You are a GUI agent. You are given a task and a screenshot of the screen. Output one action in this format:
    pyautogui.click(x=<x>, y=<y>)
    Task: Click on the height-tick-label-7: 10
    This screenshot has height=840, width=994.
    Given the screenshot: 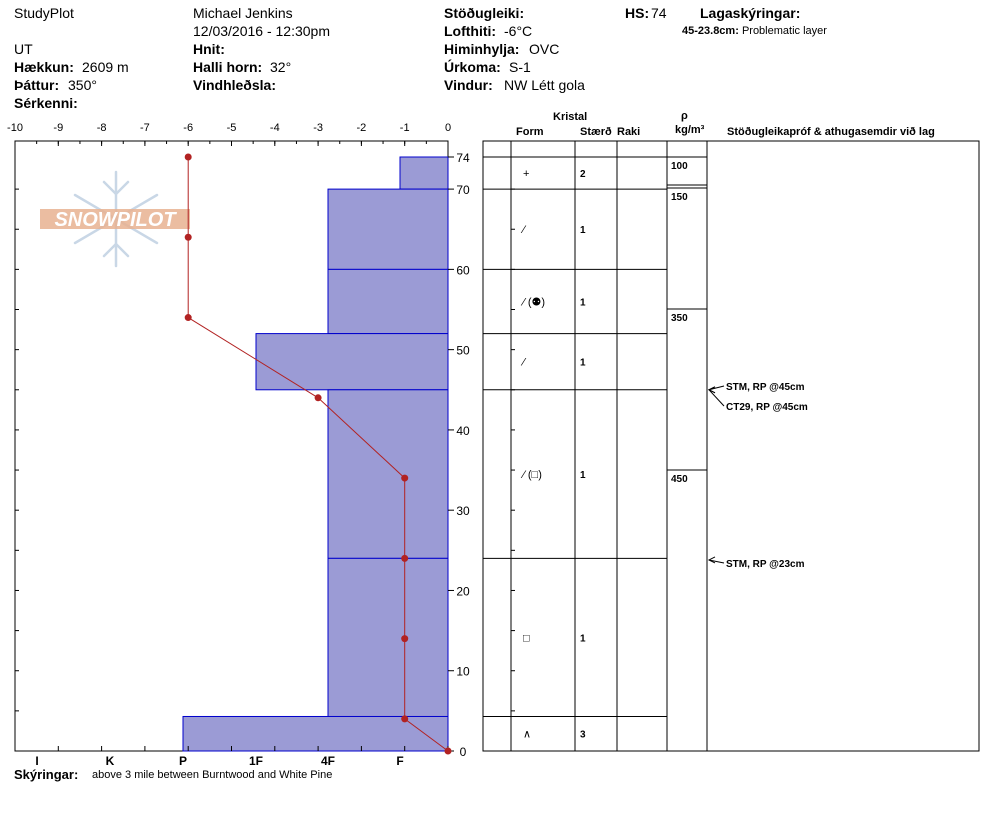 What is the action you would take?
    pyautogui.click(x=463, y=672)
    